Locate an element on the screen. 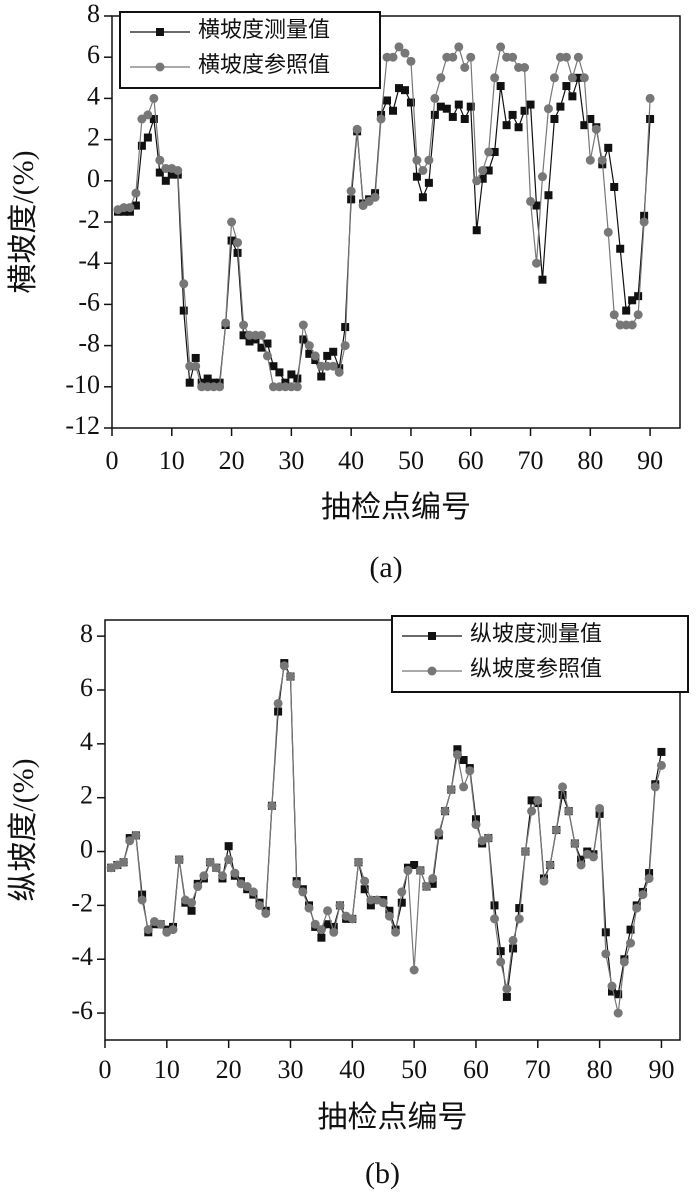  x-tick-label: 50 is located at coordinates (414, 1069).